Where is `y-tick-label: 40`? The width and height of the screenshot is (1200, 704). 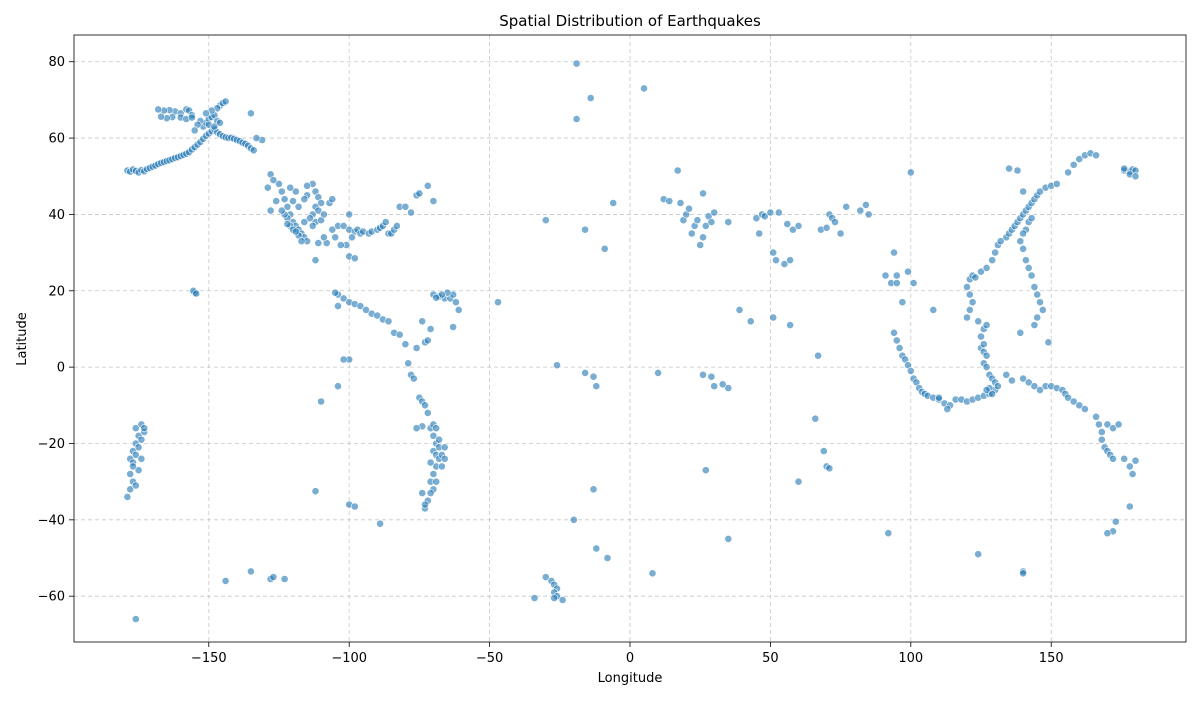 y-tick-label: 40 is located at coordinates (56, 215).